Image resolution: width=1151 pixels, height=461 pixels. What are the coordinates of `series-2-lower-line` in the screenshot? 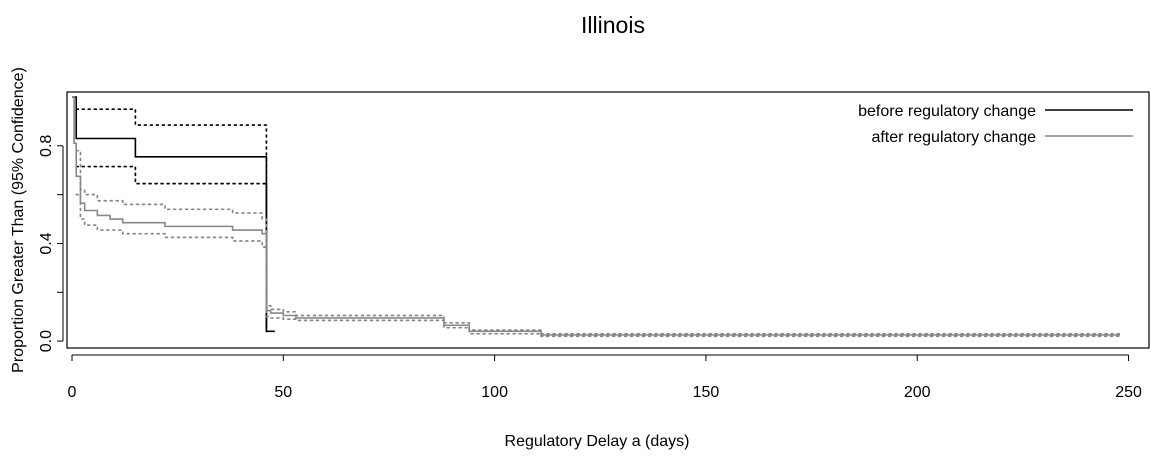 It's located at (171, 249).